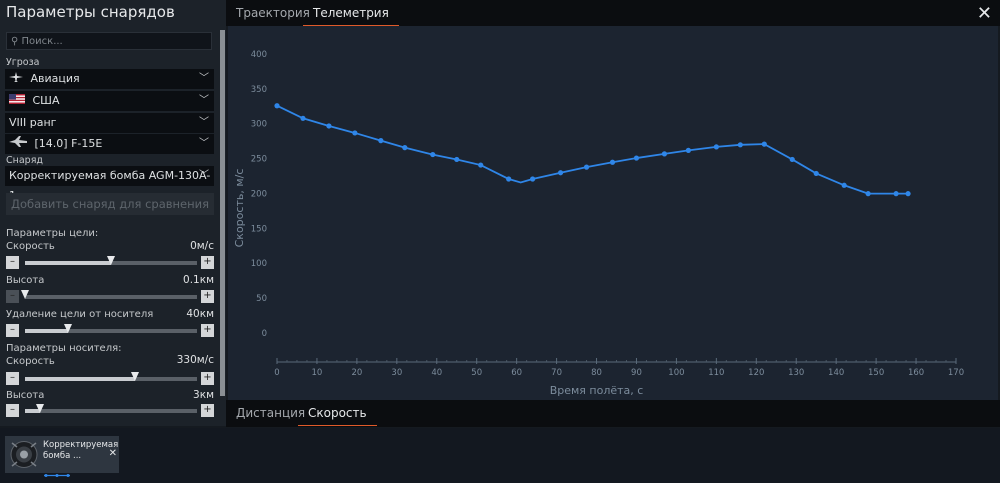  I want to click on carrier-altitude-plus-button: +, so click(207, 410).